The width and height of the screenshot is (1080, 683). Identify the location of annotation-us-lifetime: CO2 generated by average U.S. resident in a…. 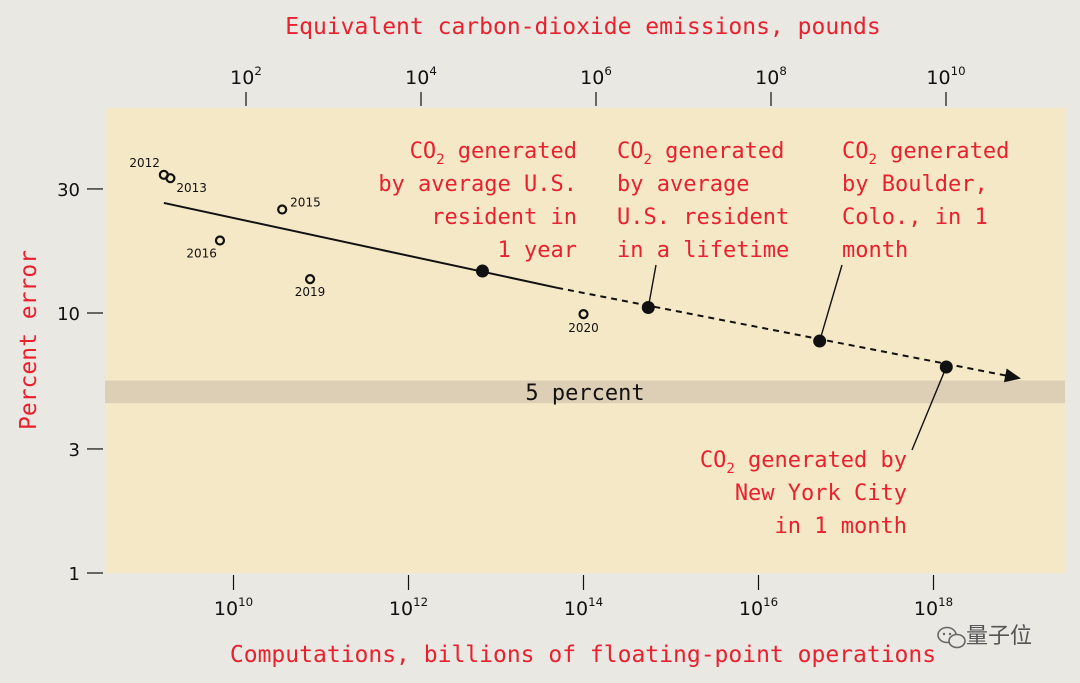
(703, 201).